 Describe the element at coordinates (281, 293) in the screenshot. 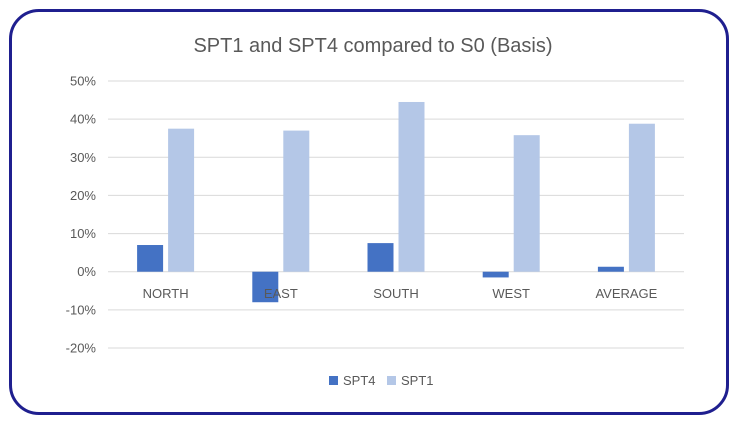

I see `category-label: EAST` at that location.